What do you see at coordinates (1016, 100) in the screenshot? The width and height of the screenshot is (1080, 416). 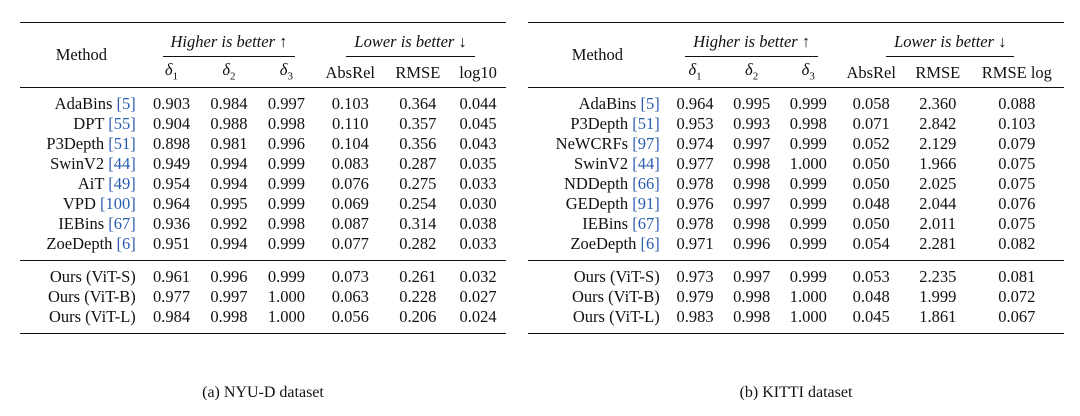 I see `cell-value: 0.088` at bounding box center [1016, 100].